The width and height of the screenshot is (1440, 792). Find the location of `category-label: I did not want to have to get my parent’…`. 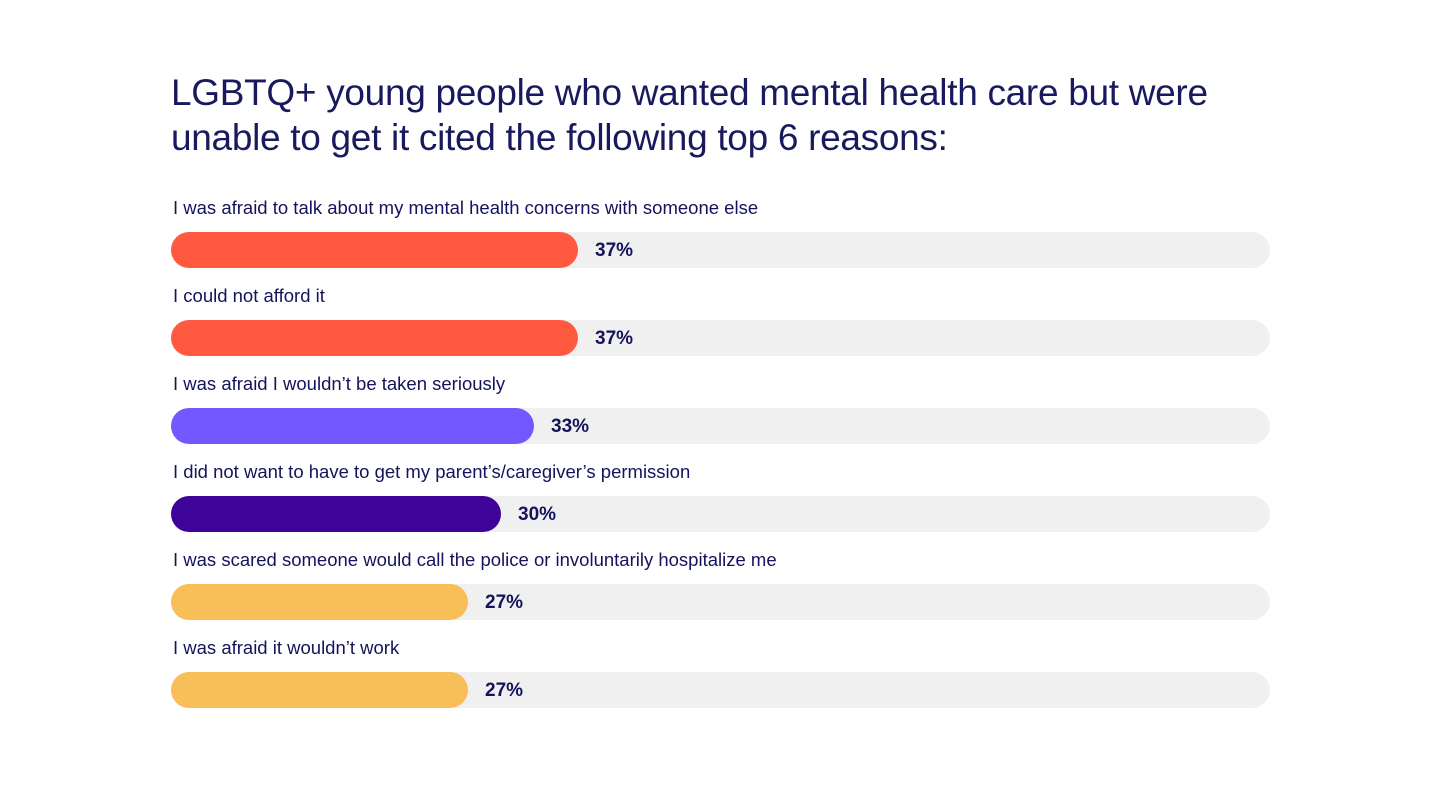

category-label: I did not want to have to get my parent’… is located at coordinates (432, 471).